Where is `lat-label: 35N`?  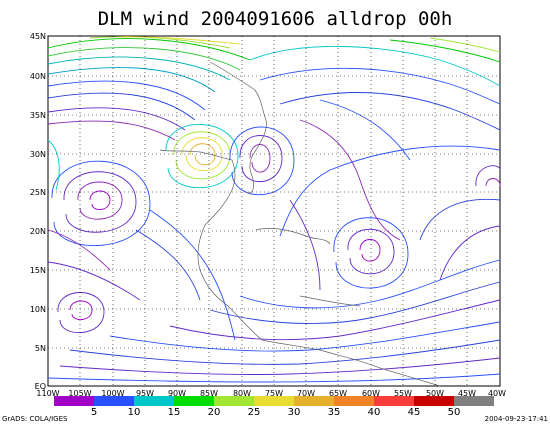
lat-label: 35N is located at coordinates (38, 115).